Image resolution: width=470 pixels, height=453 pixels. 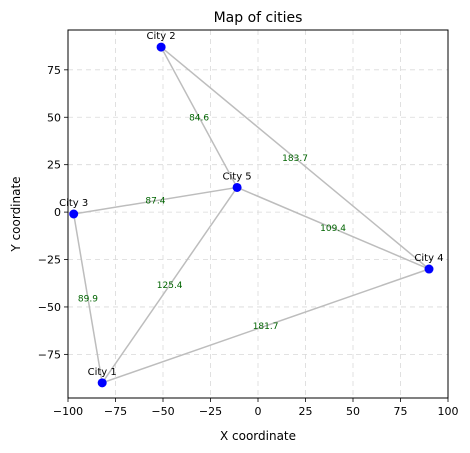 I want to click on y-tick-label: 50, so click(x=54, y=117).